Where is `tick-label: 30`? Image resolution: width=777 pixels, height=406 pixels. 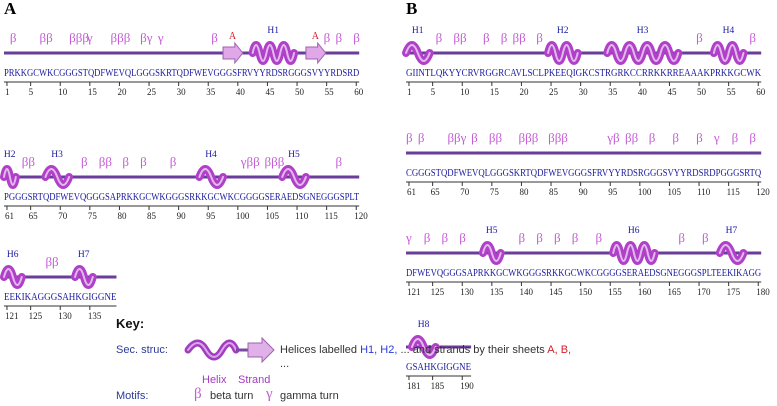
tick-label: 30 is located at coordinates (182, 92).